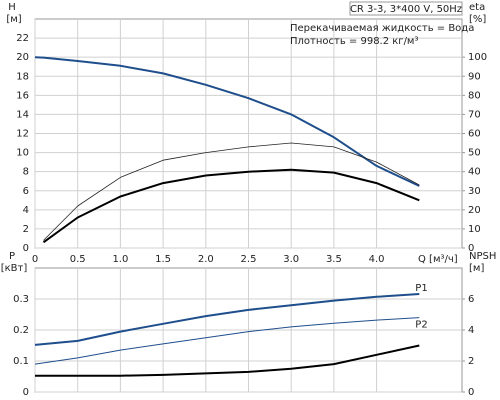  What do you see at coordinates (334, 259) in the screenshot?
I see `x-tick-label: 3.5` at bounding box center [334, 259].